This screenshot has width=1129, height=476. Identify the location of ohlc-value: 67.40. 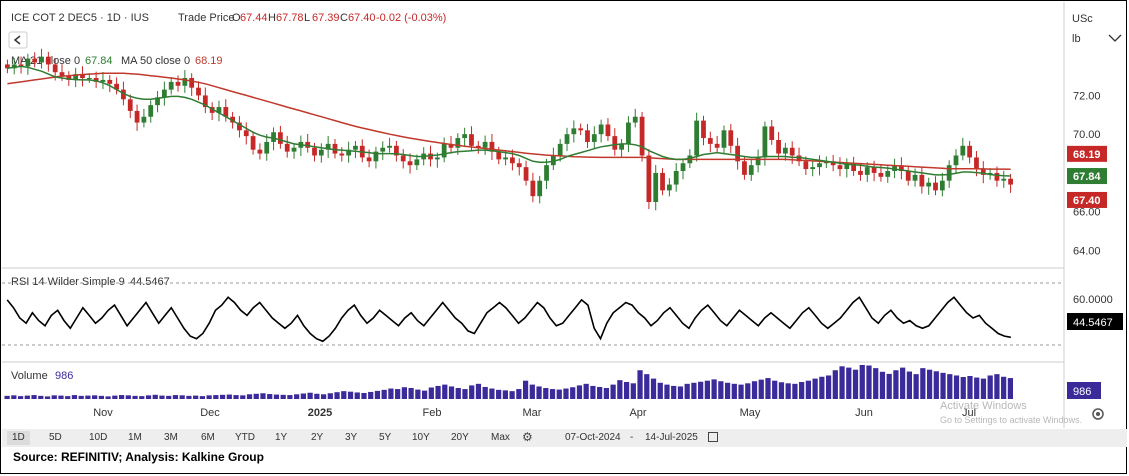
(362, 18).